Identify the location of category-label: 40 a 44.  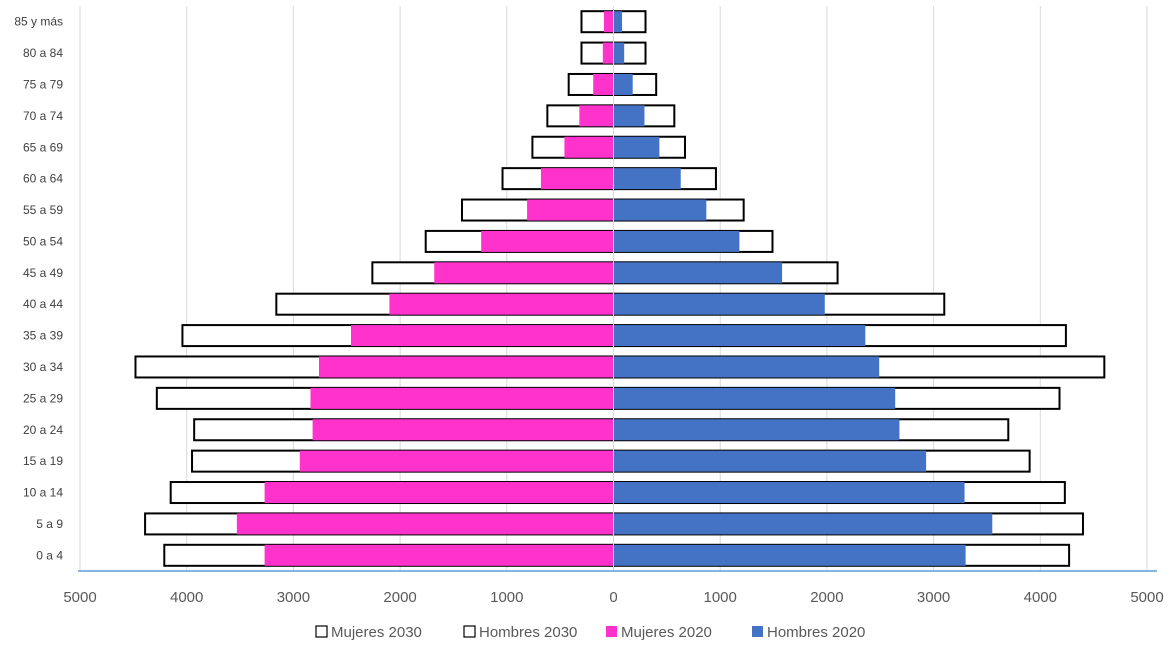
(43, 304).